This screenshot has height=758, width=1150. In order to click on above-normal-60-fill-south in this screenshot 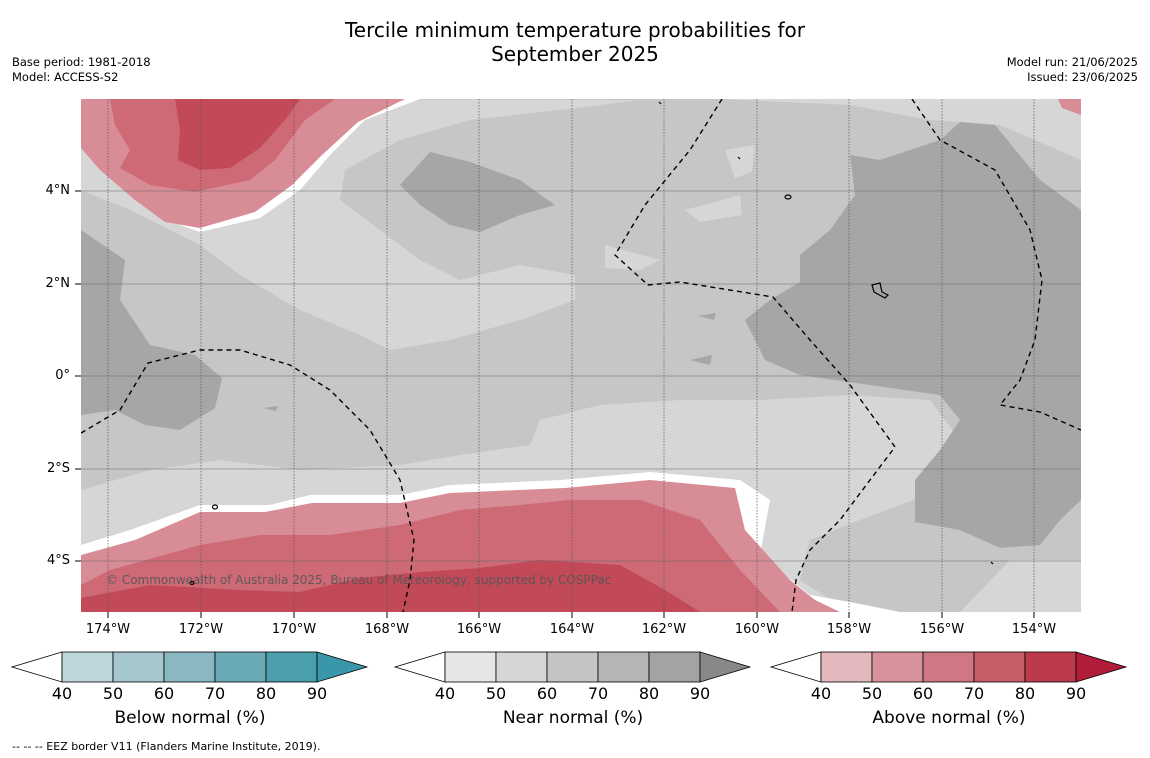, I will do `click(390, 586)`.